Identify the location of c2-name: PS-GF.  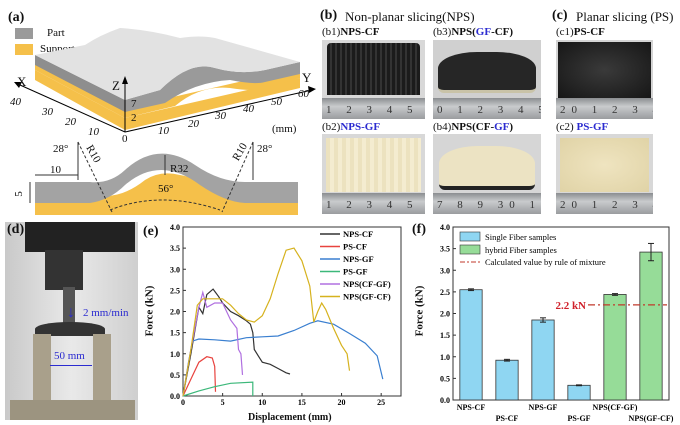
(592, 127).